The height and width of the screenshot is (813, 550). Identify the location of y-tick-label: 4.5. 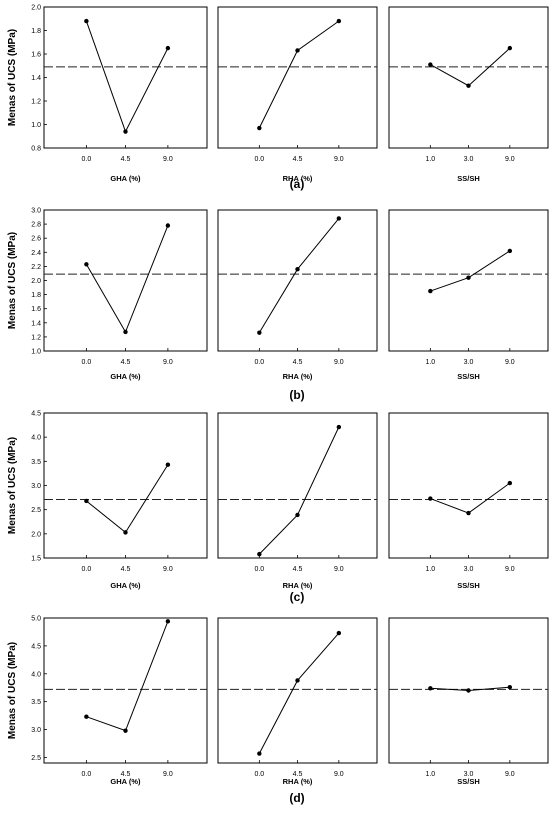
(36, 646).